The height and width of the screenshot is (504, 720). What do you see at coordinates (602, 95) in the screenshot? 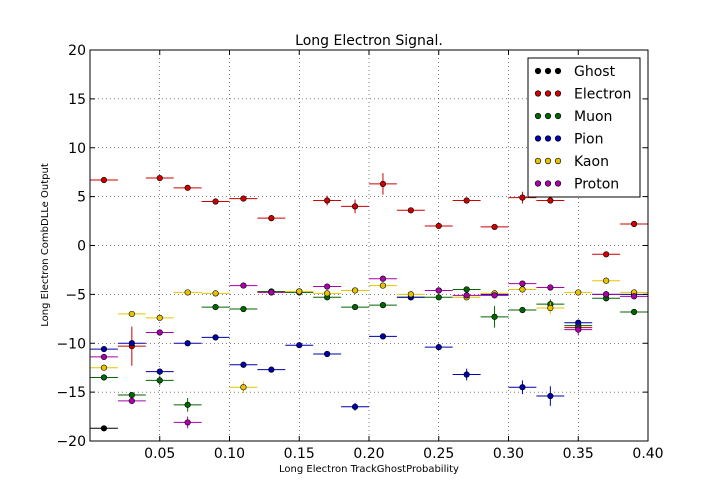
I see `legend-label: Electron` at bounding box center [602, 95].